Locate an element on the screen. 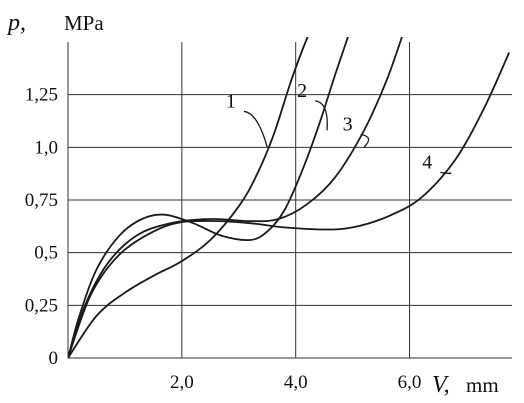 This screenshot has height=403, width=524. y-tick-label: 0,5 is located at coordinates (46, 253).